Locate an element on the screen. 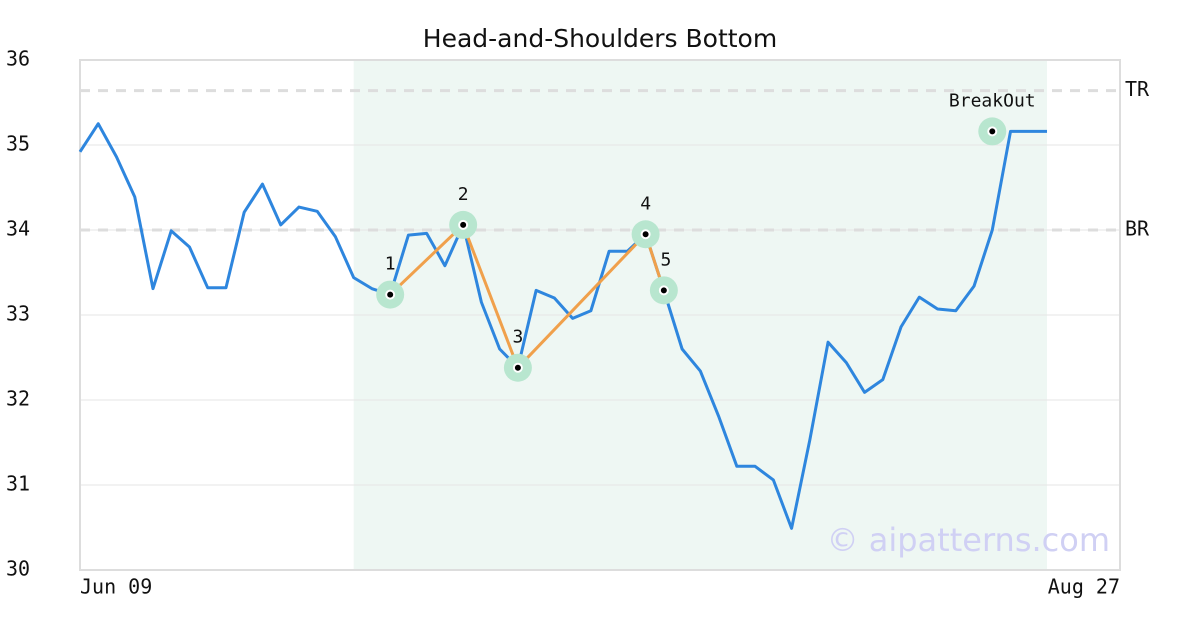  x-tick-label: Jun 09 is located at coordinates (116, 587).